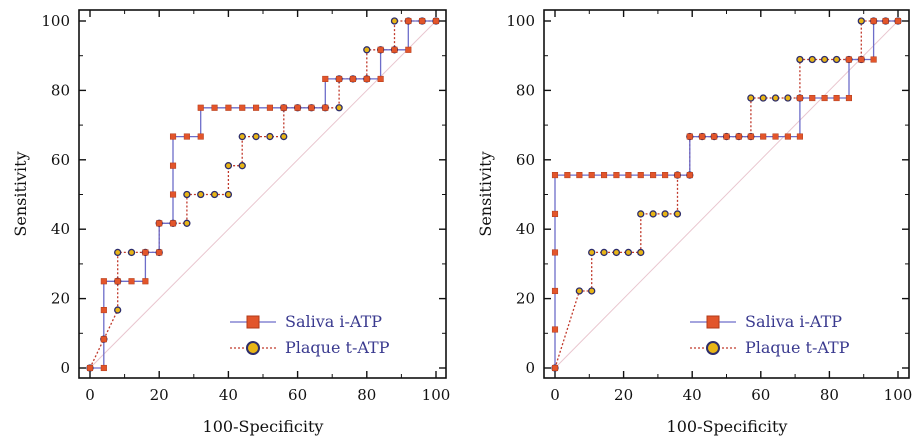 This screenshot has width=917, height=439. I want to click on y-tick-label: 100, so click(55, 21).